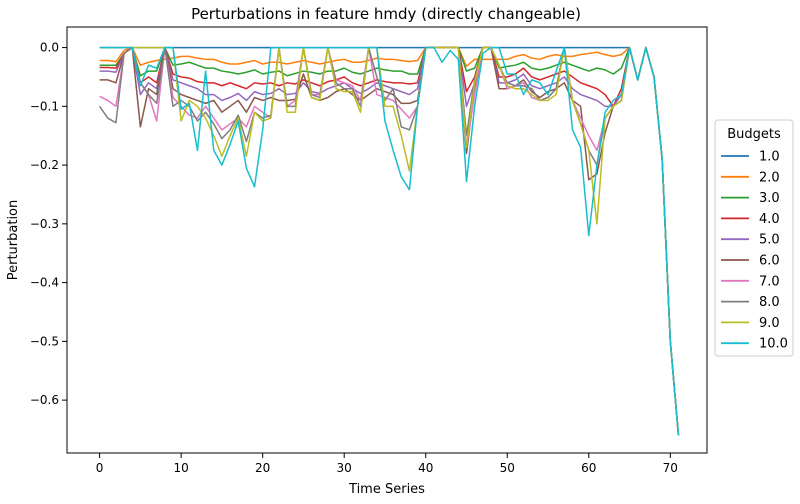  Describe the element at coordinates (769, 323) in the screenshot. I see `legend-label-9: 9.0` at that location.